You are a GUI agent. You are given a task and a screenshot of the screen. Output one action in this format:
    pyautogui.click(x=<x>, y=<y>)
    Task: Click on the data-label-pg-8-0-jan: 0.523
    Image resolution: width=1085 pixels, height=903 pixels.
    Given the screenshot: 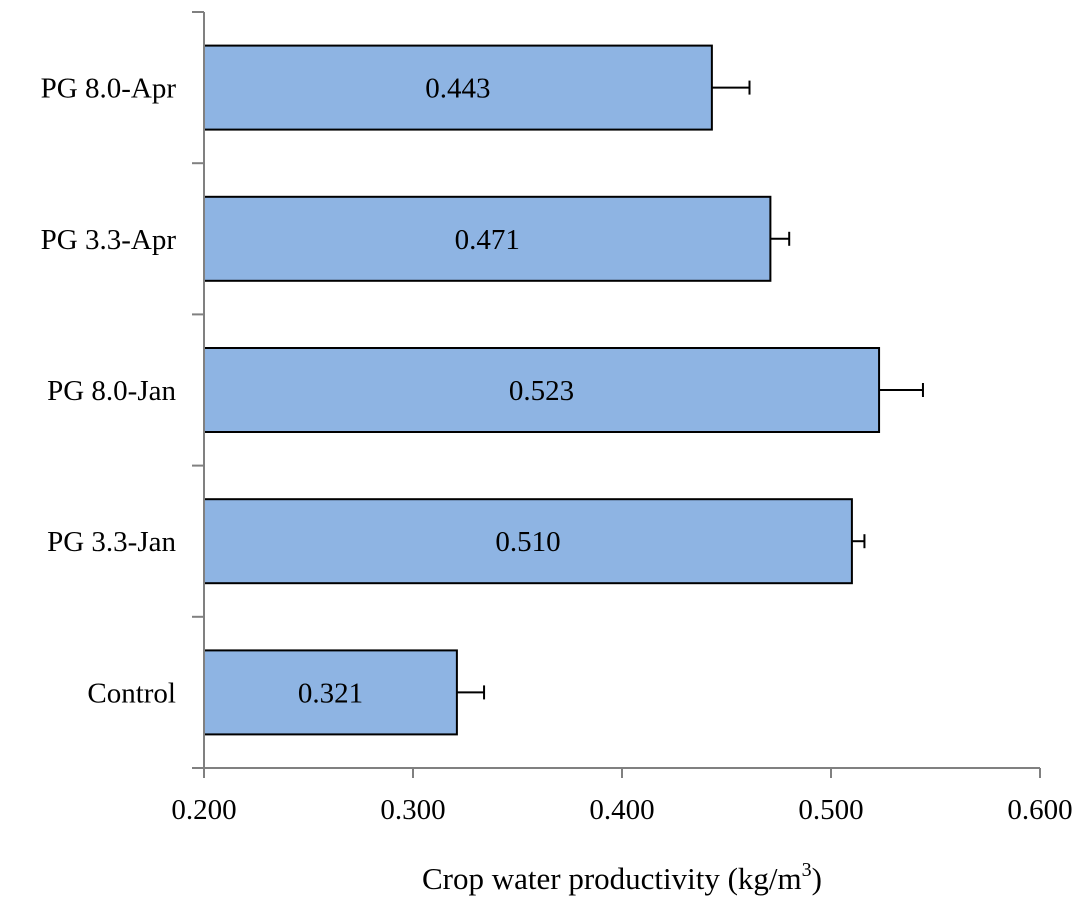 What is the action you would take?
    pyautogui.click(x=541, y=391)
    